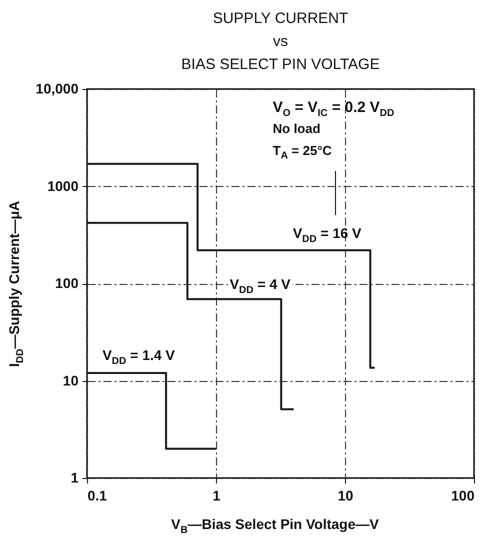 The image size is (490, 547). Describe the element at coordinates (63, 186) in the screenshot. I see `y-tick-label: 1000` at that location.